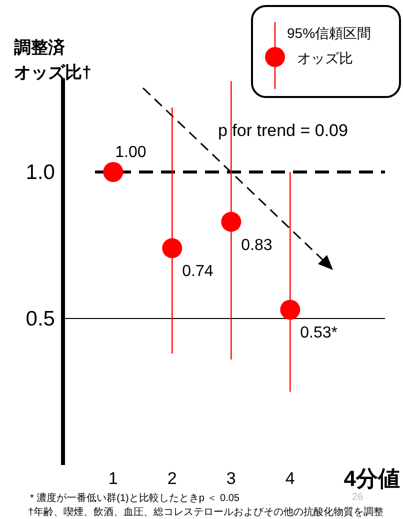 This screenshot has height=519, width=403. Describe the element at coordinates (290, 478) in the screenshot. I see `x-tick-label: 4` at that location.